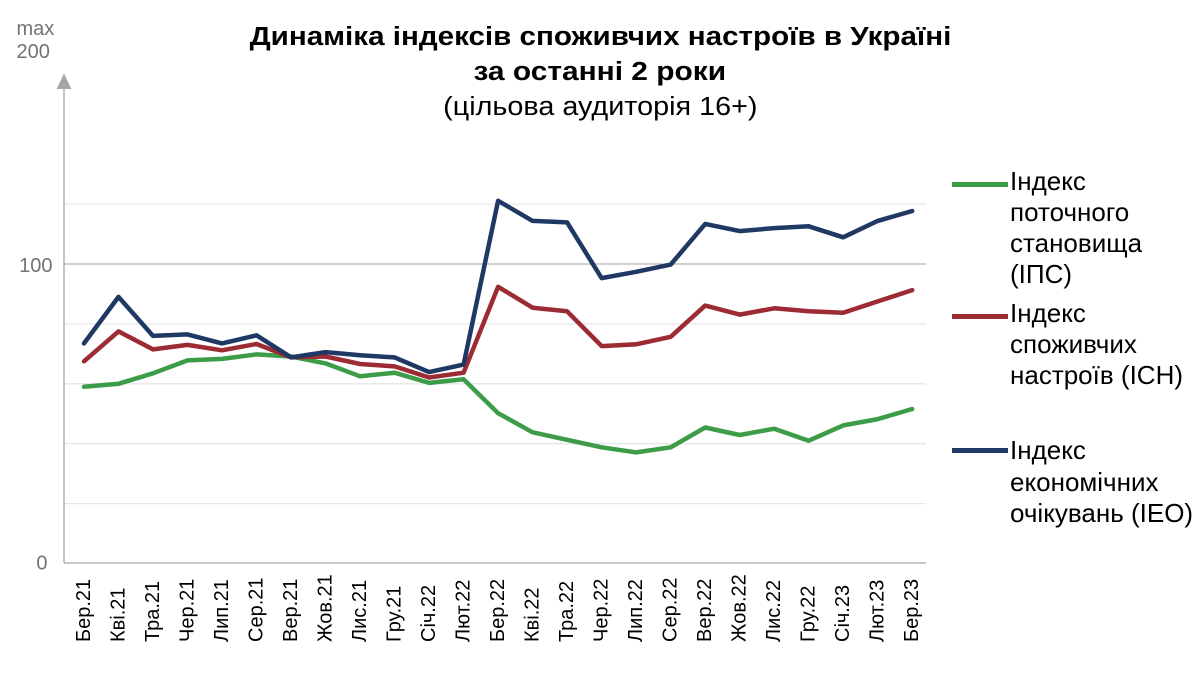  Describe the element at coordinates (533, 614) in the screenshot. I see `svg-text: Кві.22` at that location.